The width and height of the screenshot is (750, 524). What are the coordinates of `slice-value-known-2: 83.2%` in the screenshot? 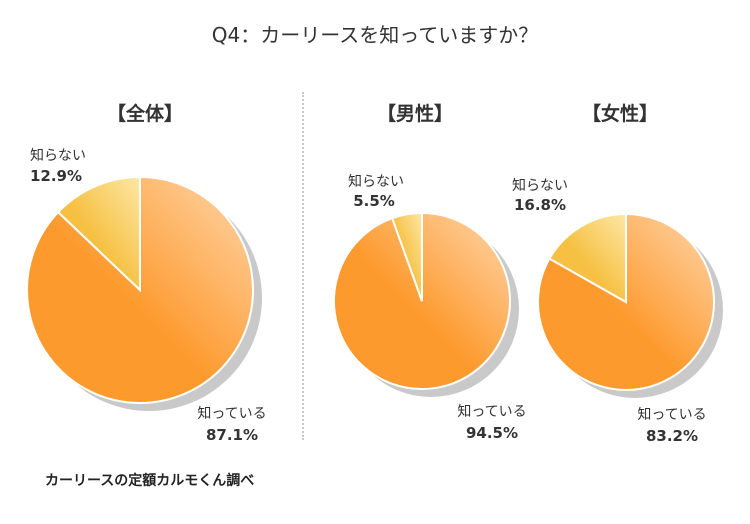 It's located at (672, 436).